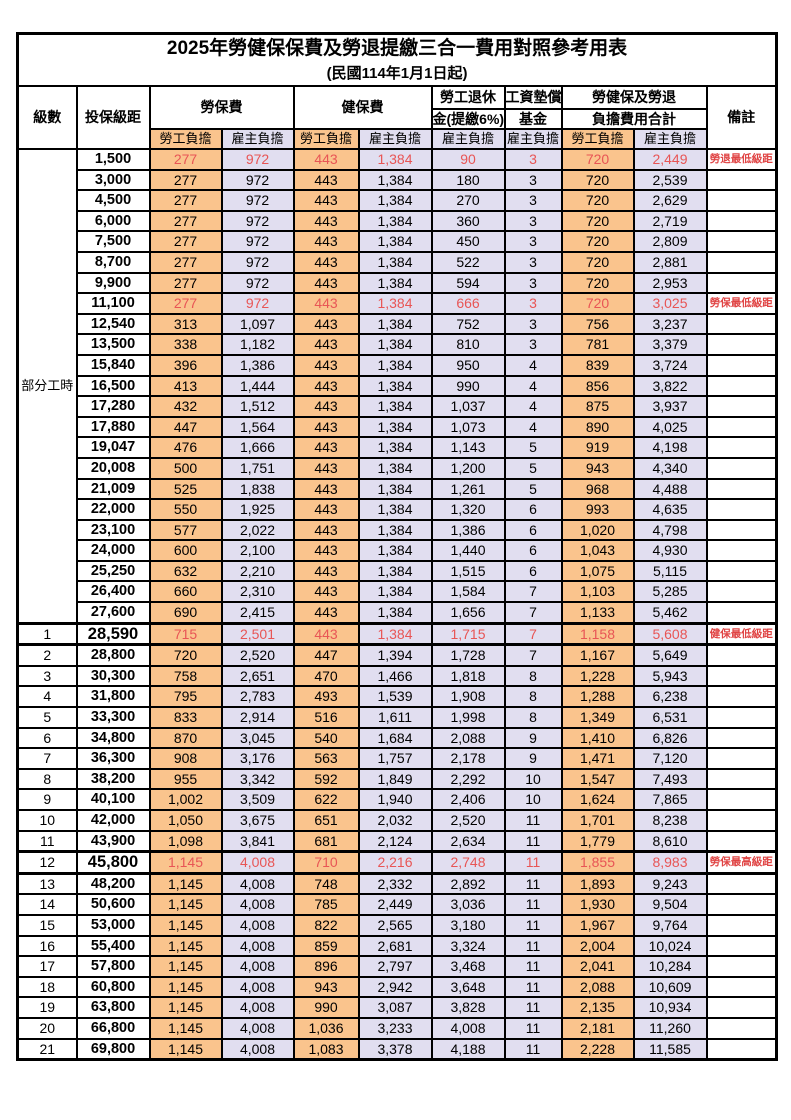 Image resolution: width=791 pixels, height=1120 pixels. Describe the element at coordinates (185, 613) in the screenshot. I see `cell-labor-employee: 690` at that location.